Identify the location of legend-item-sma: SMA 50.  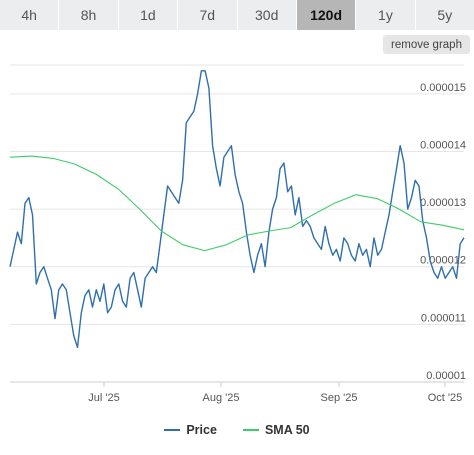
(276, 430).